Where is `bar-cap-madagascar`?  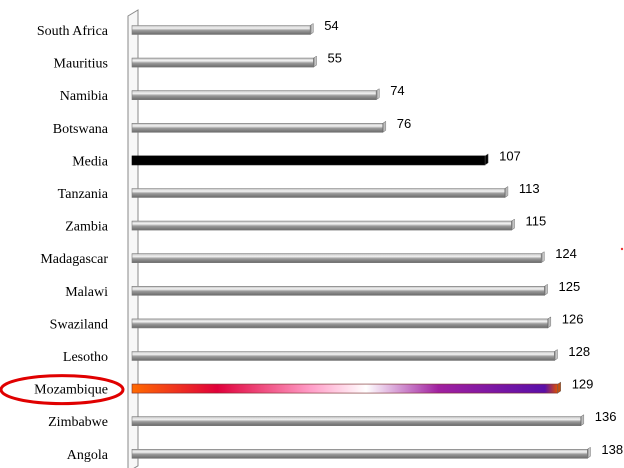
bar-cap-madagascar is located at coordinates (542, 257).